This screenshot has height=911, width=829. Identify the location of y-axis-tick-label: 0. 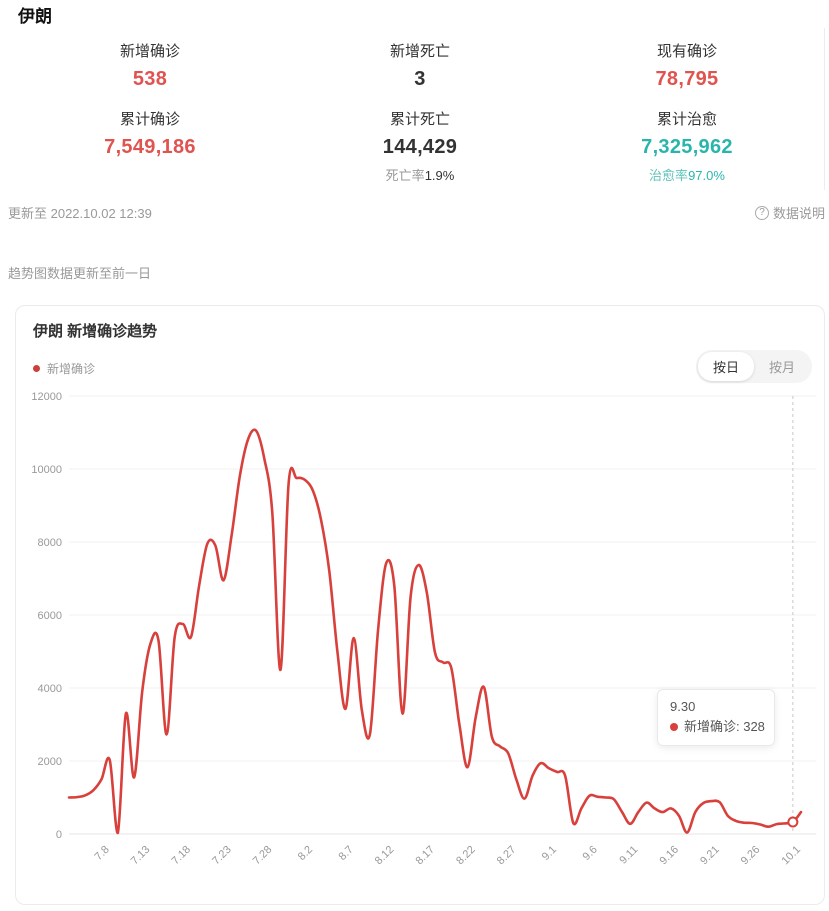
(59, 835).